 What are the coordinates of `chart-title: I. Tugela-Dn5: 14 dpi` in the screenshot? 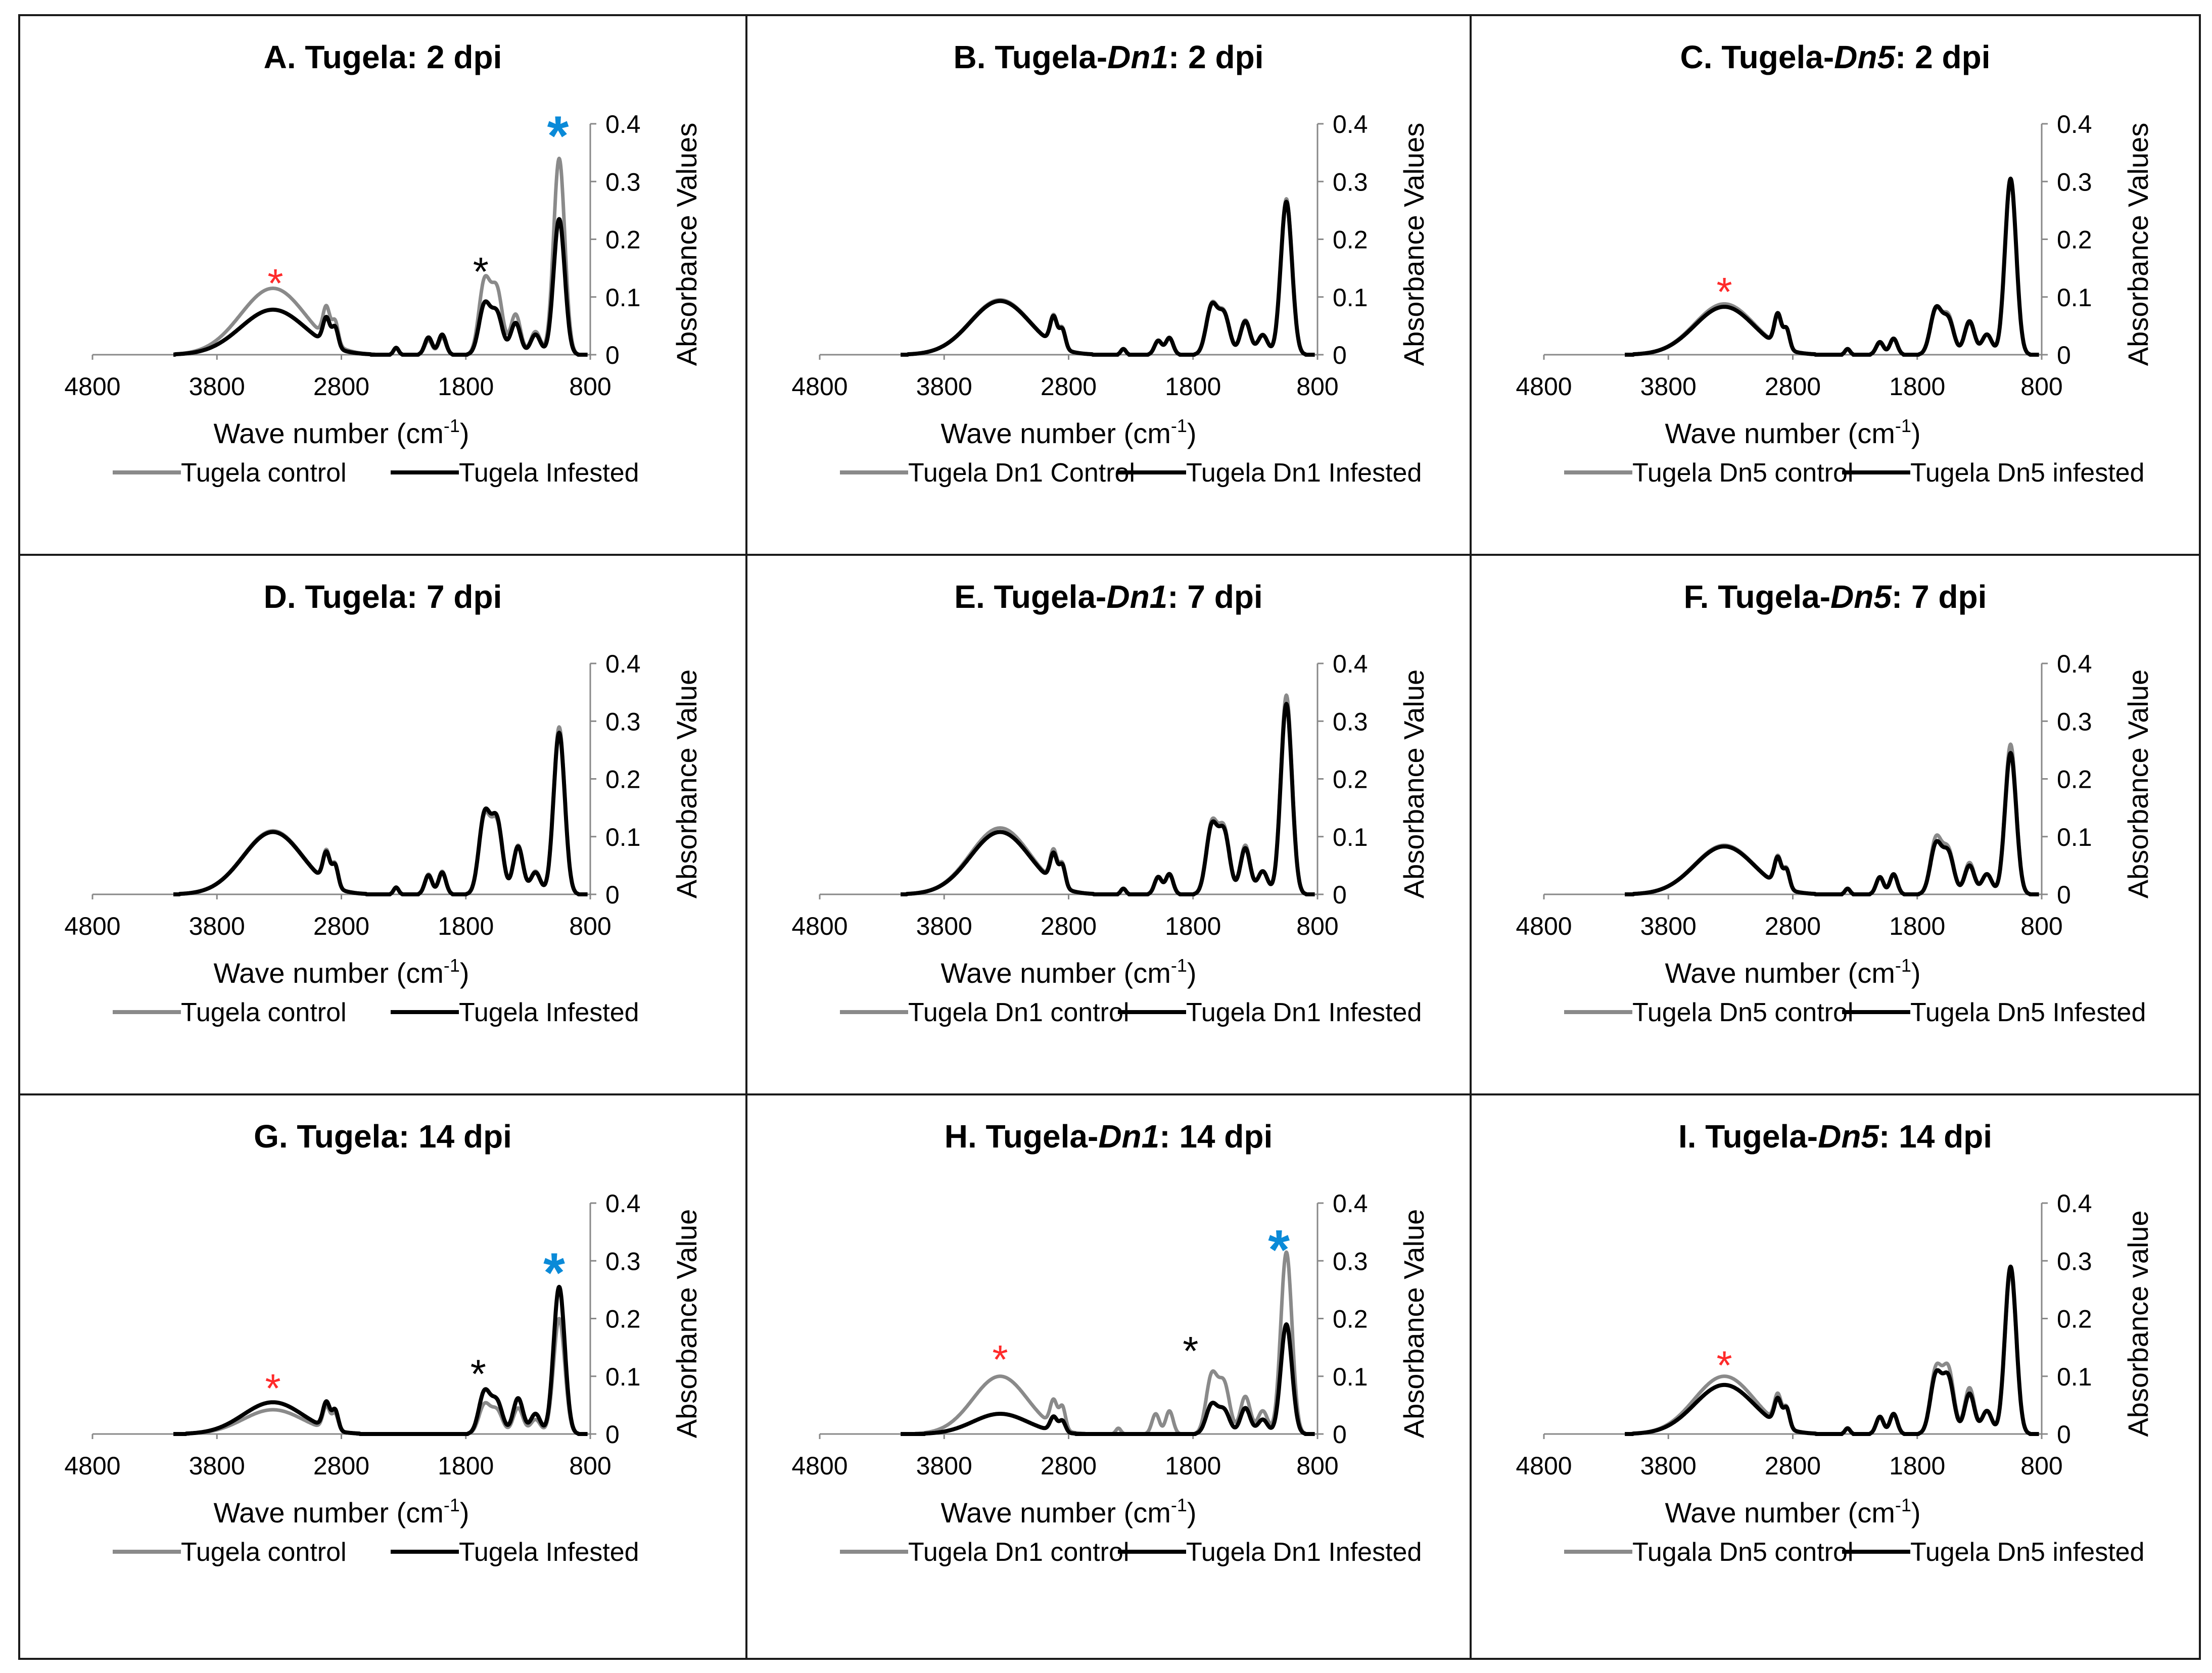 It's located at (1835, 1136).